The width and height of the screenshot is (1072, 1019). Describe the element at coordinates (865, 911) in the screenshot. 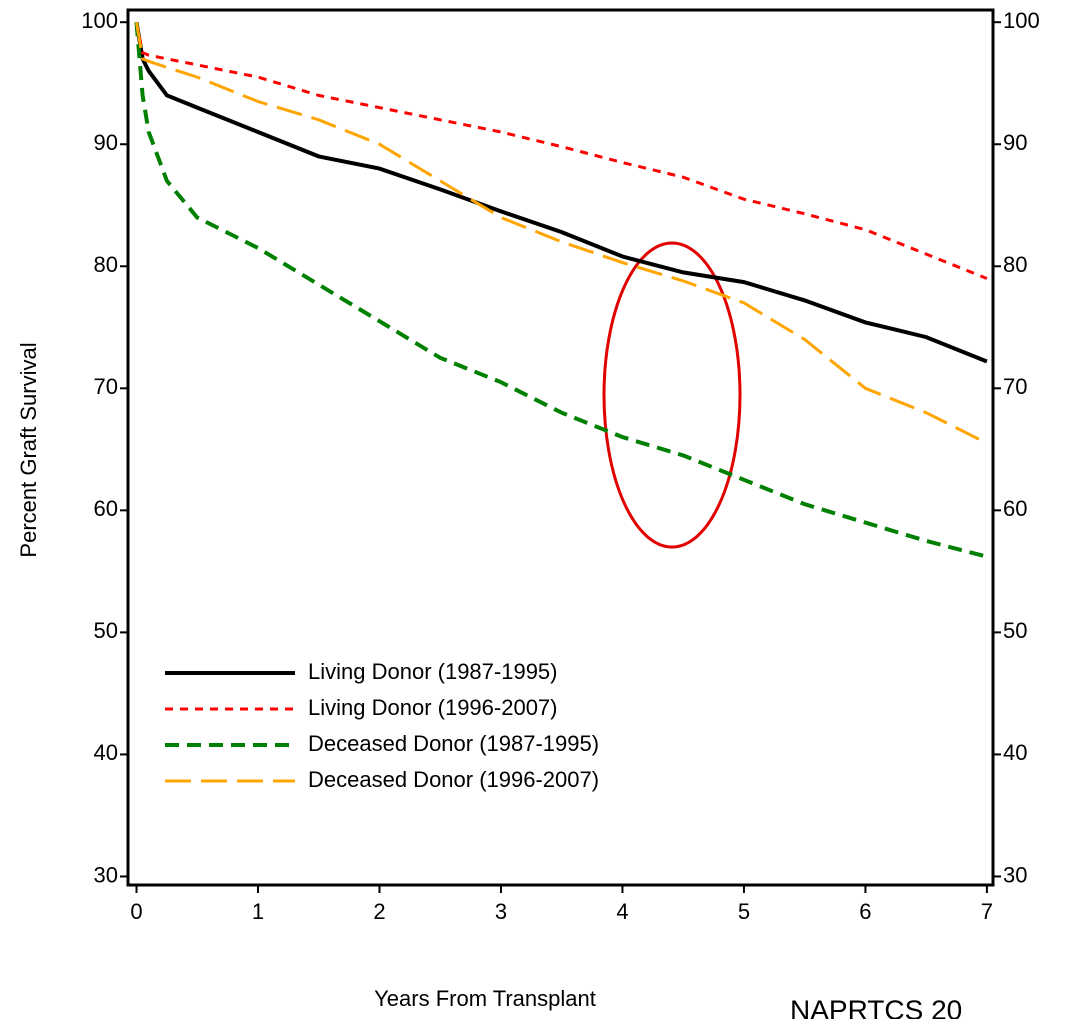

I see `x-tick-label: 6` at that location.